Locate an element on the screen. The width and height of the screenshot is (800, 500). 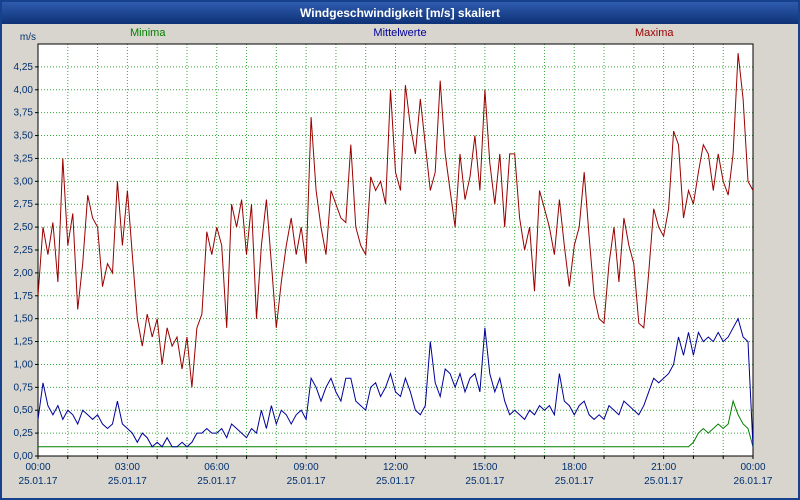
window-title: Windgeschwindigkeit [m/s] skaliert is located at coordinates (400, 13).